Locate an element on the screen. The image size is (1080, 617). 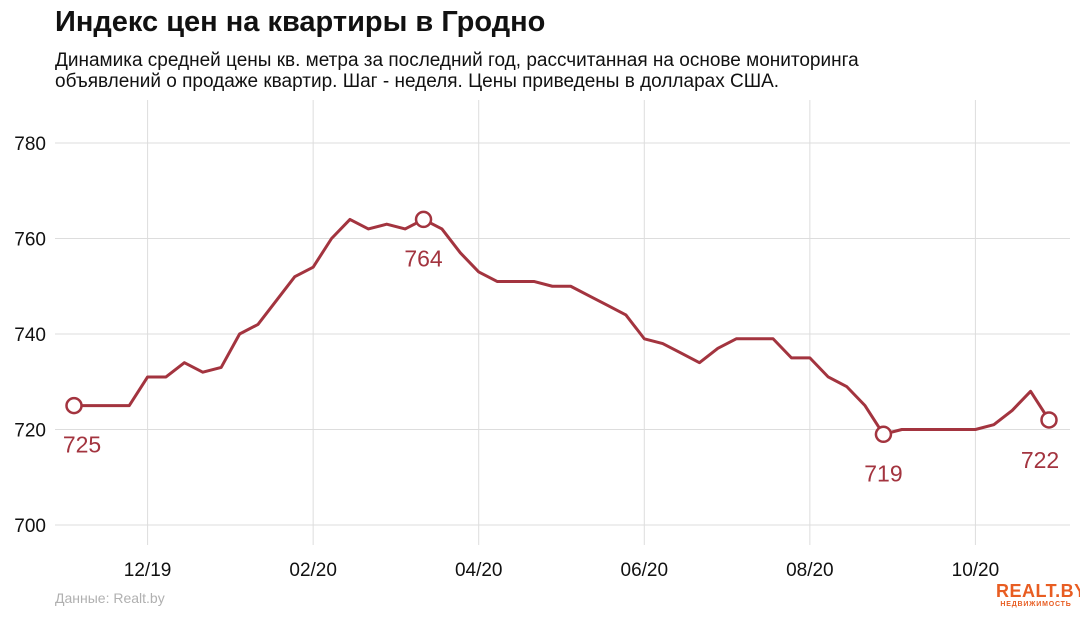
y-tick-label-740: 740 is located at coordinates (30, 335).